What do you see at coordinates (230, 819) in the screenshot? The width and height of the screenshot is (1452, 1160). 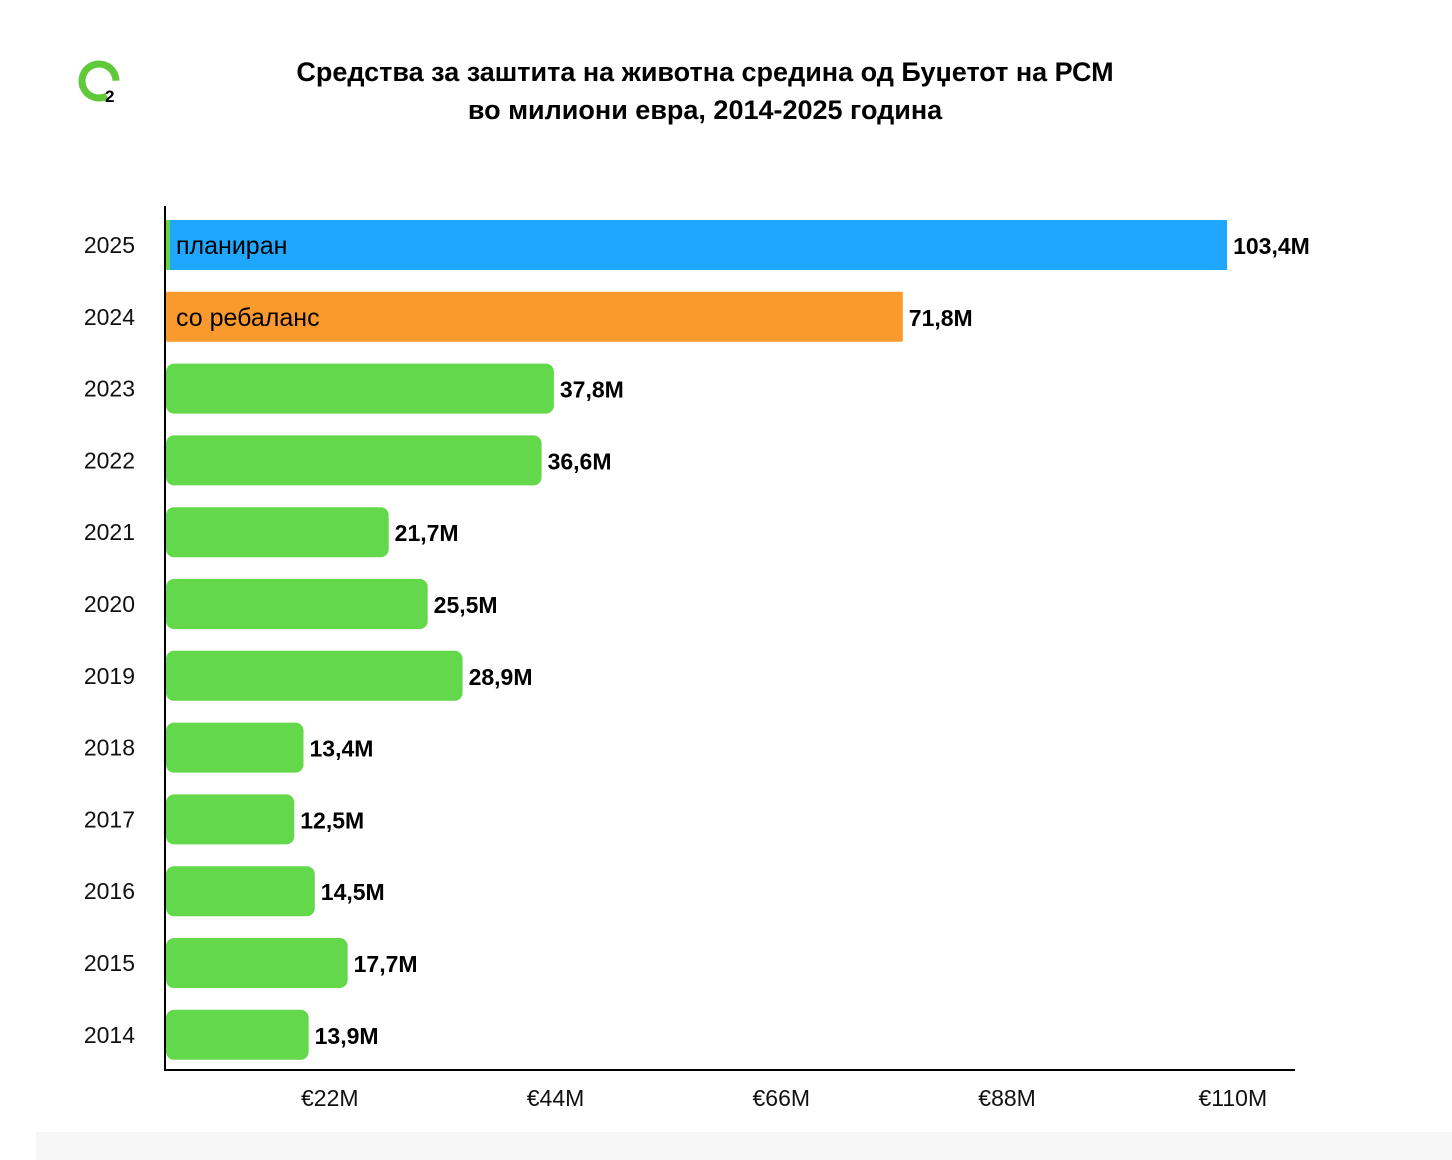 I see `bar-2017` at bounding box center [230, 819].